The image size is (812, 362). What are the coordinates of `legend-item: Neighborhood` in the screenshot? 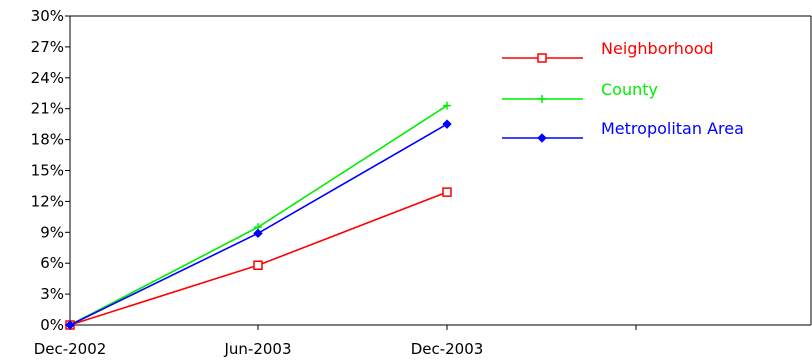 It's located at (608, 51).